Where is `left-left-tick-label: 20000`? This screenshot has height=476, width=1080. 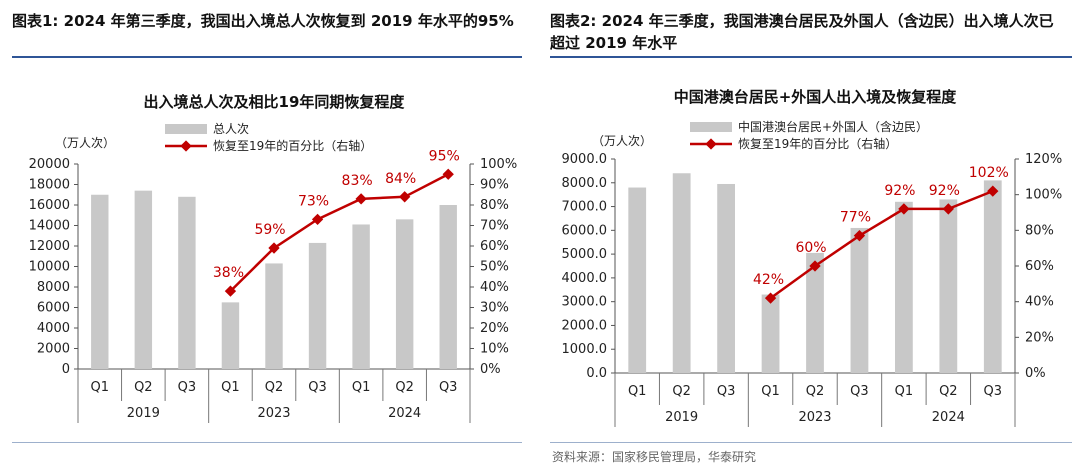 left-left-tick-label: 20000 is located at coordinates (49, 164).